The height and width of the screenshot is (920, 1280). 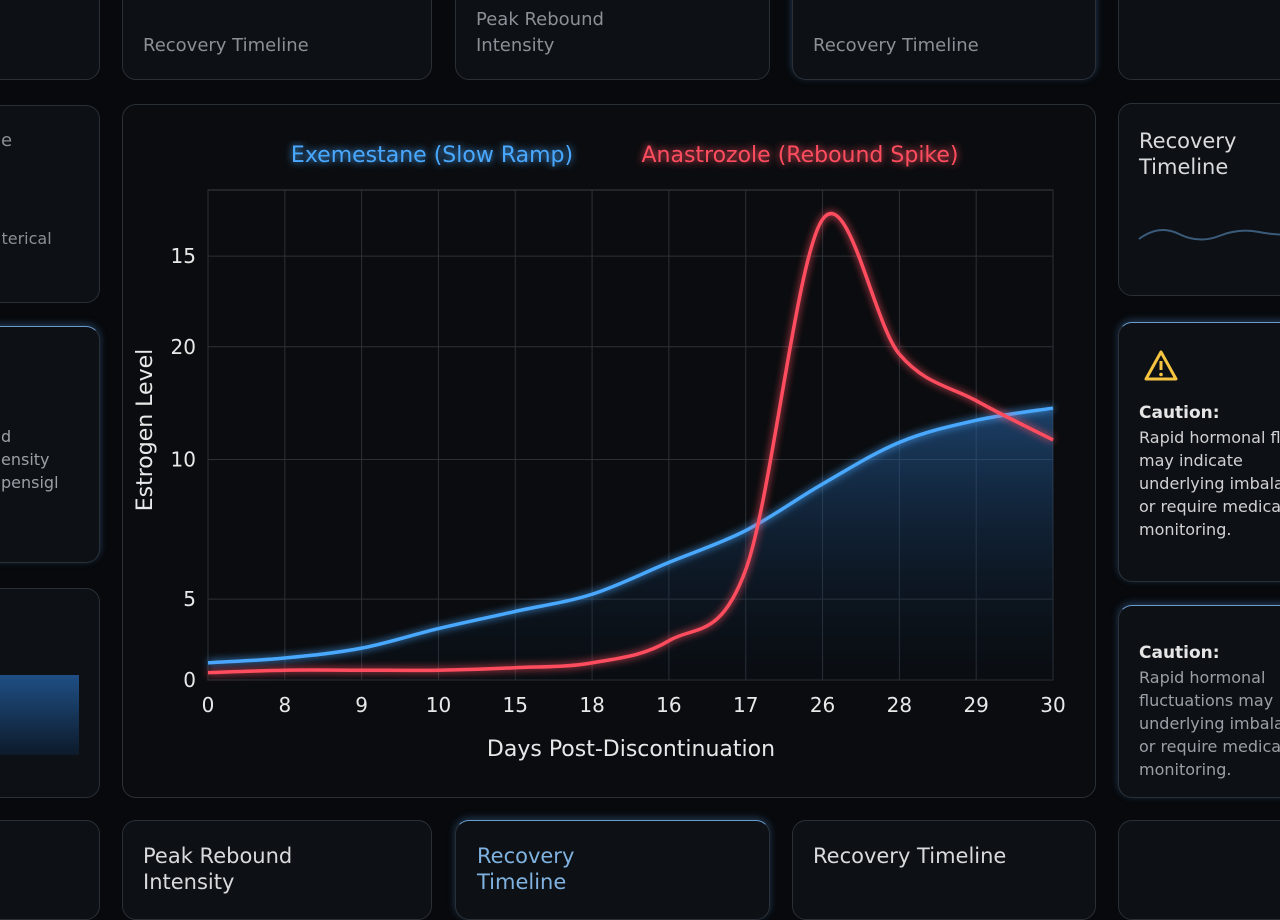 I want to click on x-tick-label: 15, so click(x=515, y=705).